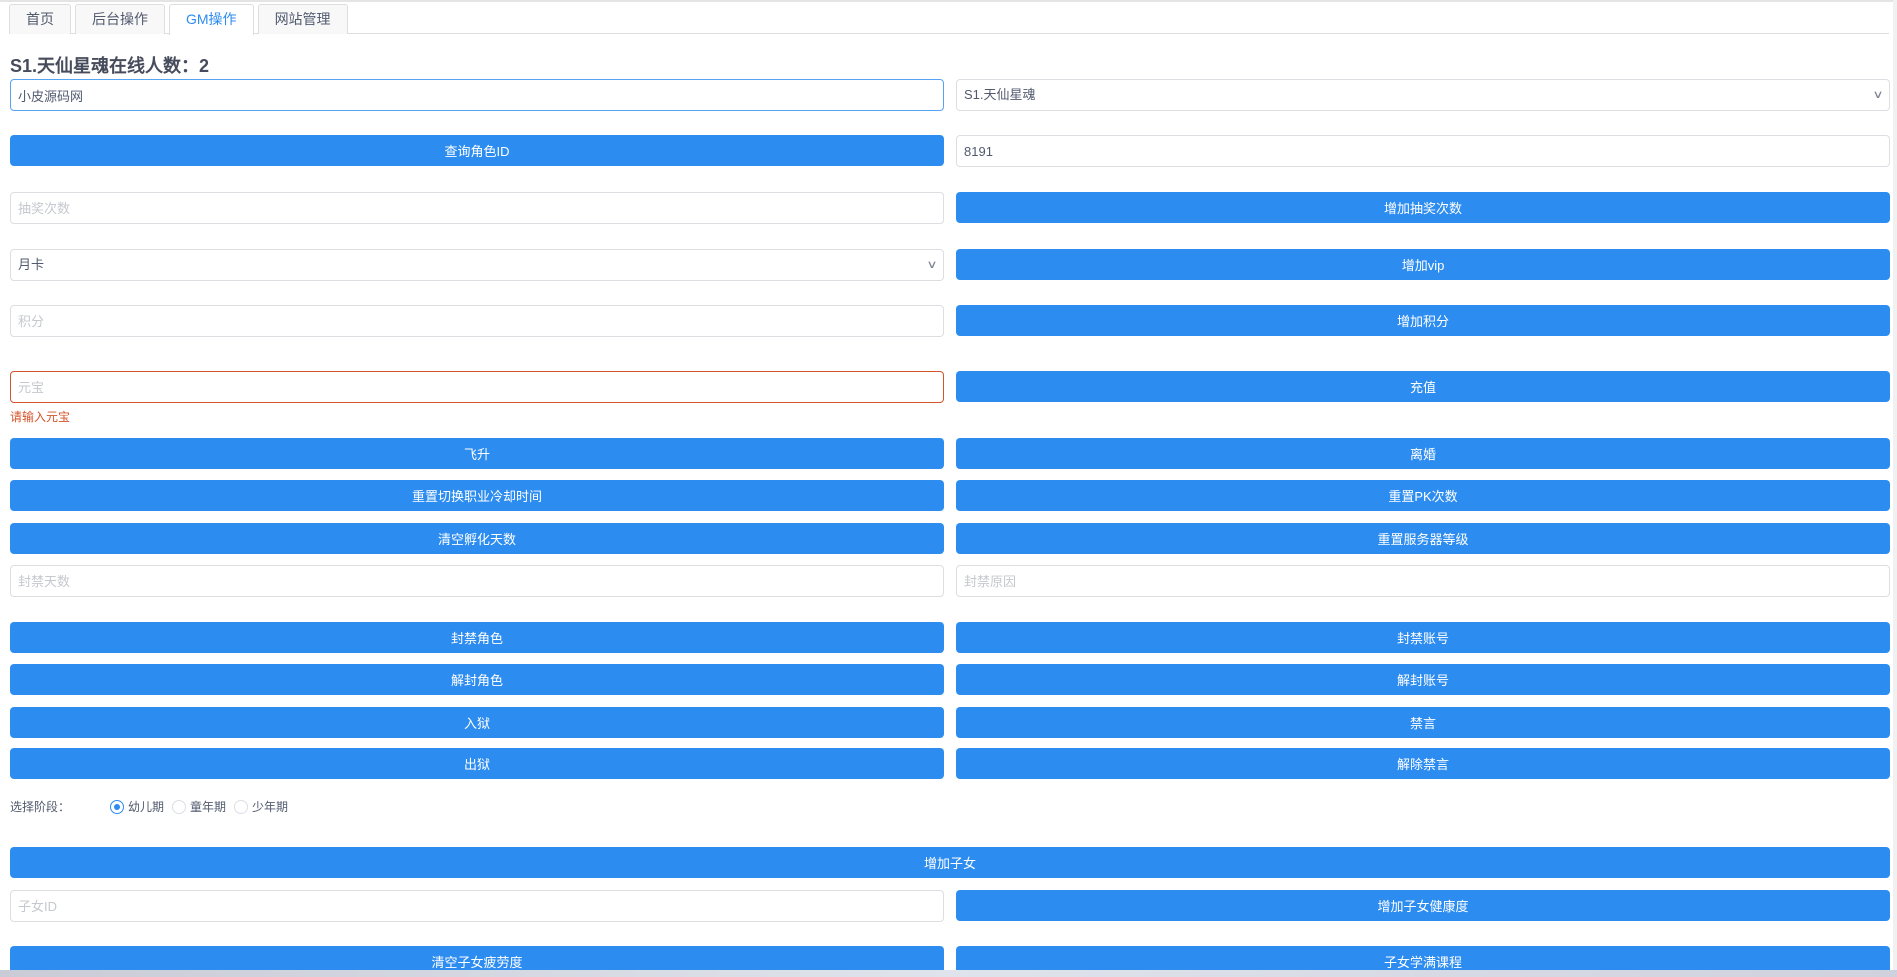  I want to click on stage-radio-infant: 幼儿期, so click(137, 806).